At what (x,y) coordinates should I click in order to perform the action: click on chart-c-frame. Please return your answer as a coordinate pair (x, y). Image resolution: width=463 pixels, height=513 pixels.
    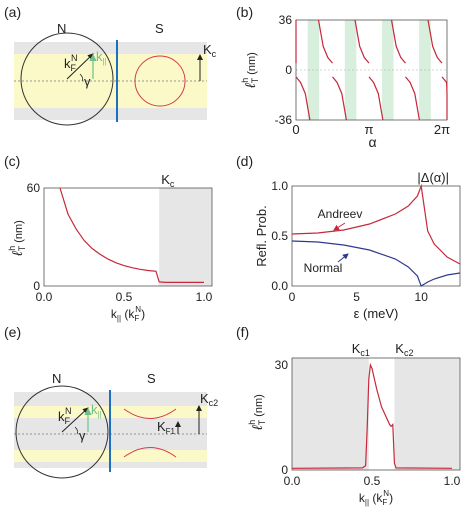
    Looking at the image, I should click on (128, 237).